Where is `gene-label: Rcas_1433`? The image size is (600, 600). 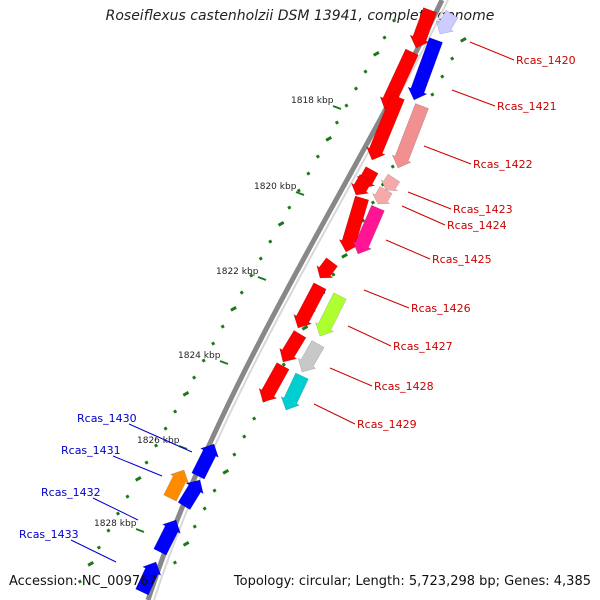 gene-label: Rcas_1433 is located at coordinates (49, 534).